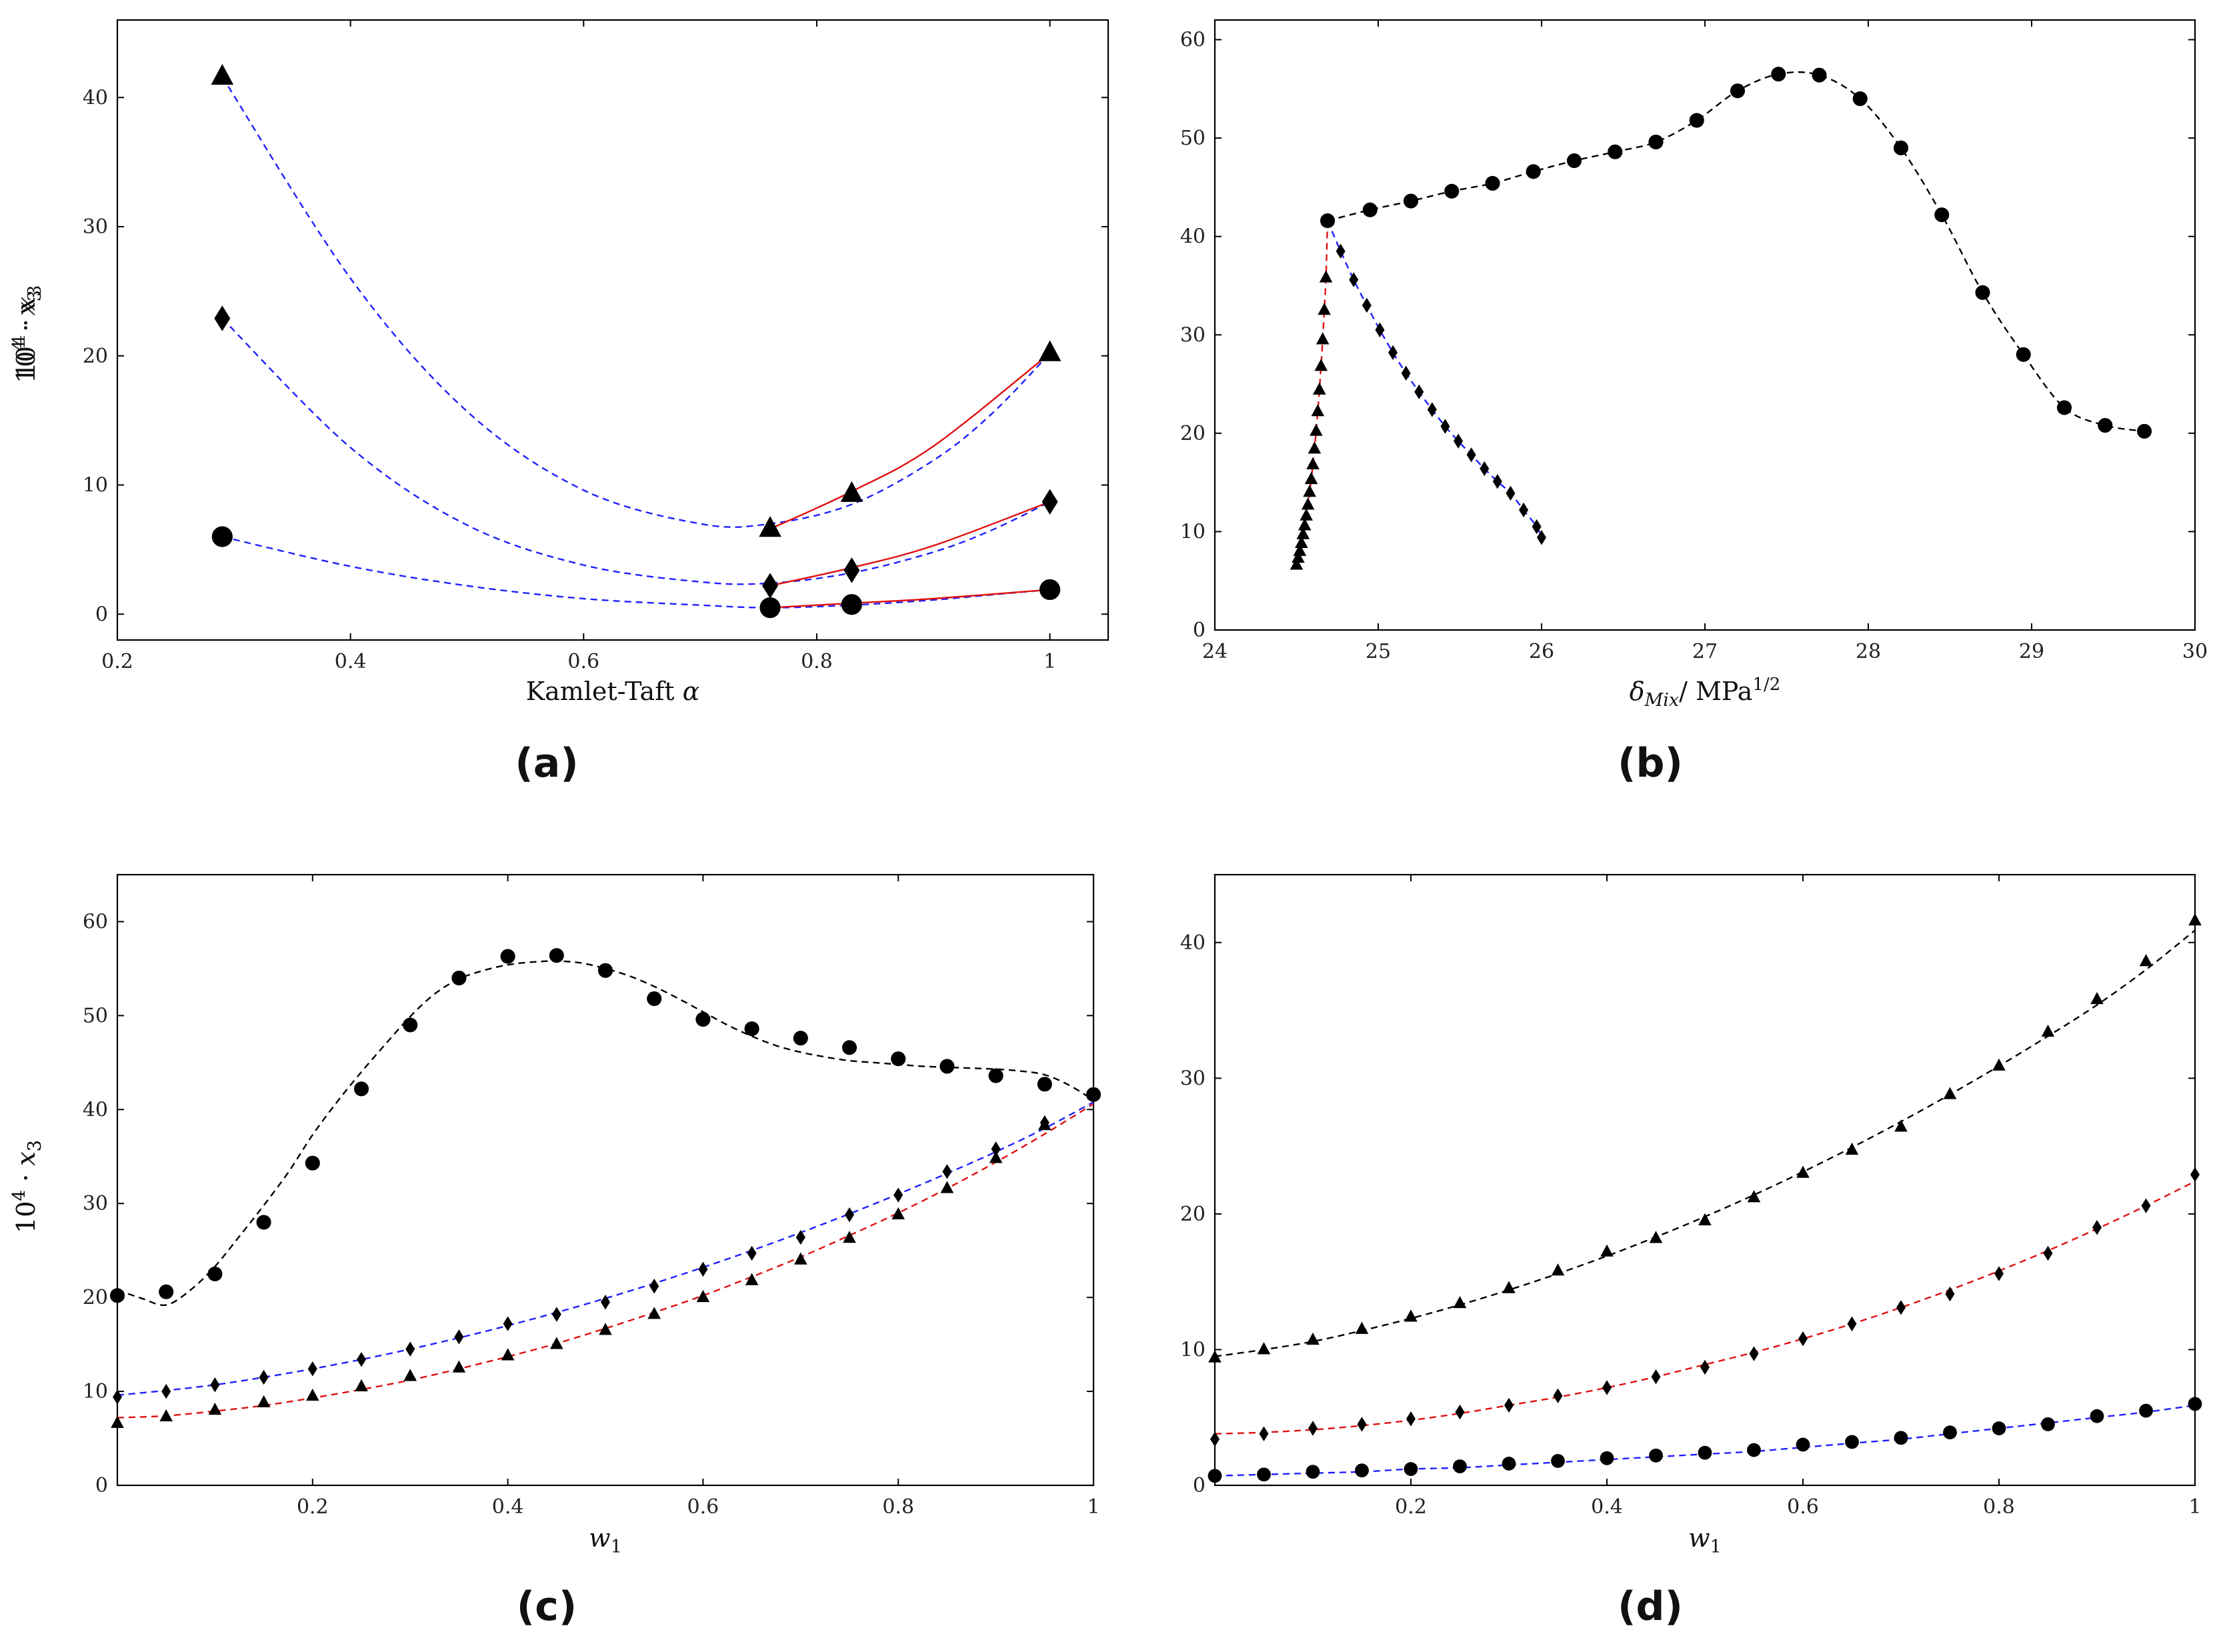 Image resolution: width=2215 pixels, height=1652 pixels. What do you see at coordinates (910, 441) in the screenshot?
I see `series-line-triangle-fit-red` at bounding box center [910, 441].